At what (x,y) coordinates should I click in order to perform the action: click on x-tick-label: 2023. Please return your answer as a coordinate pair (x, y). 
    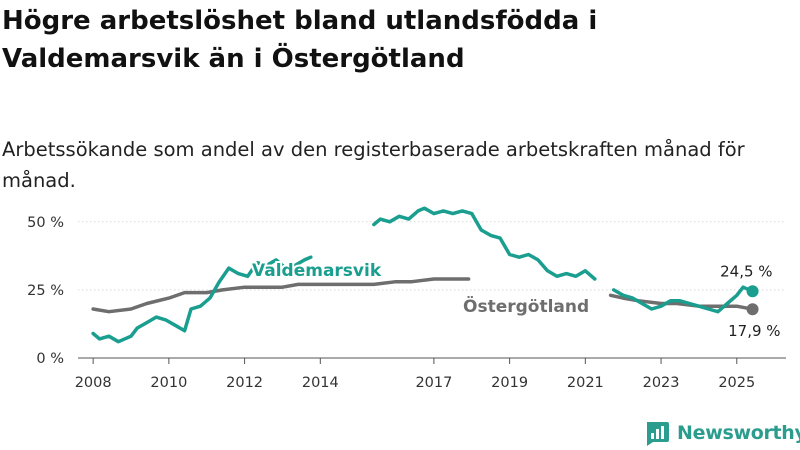
    Looking at the image, I should click on (661, 383).